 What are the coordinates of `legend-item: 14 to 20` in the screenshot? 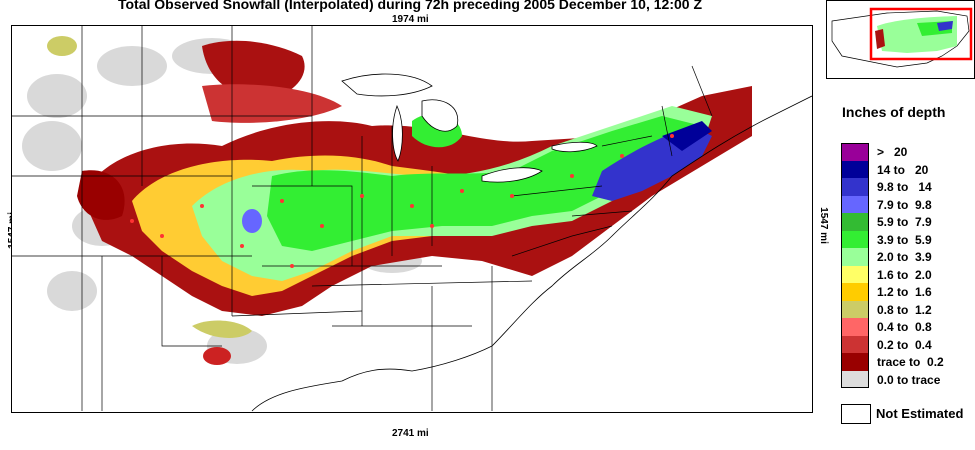 It's located at (906, 169).